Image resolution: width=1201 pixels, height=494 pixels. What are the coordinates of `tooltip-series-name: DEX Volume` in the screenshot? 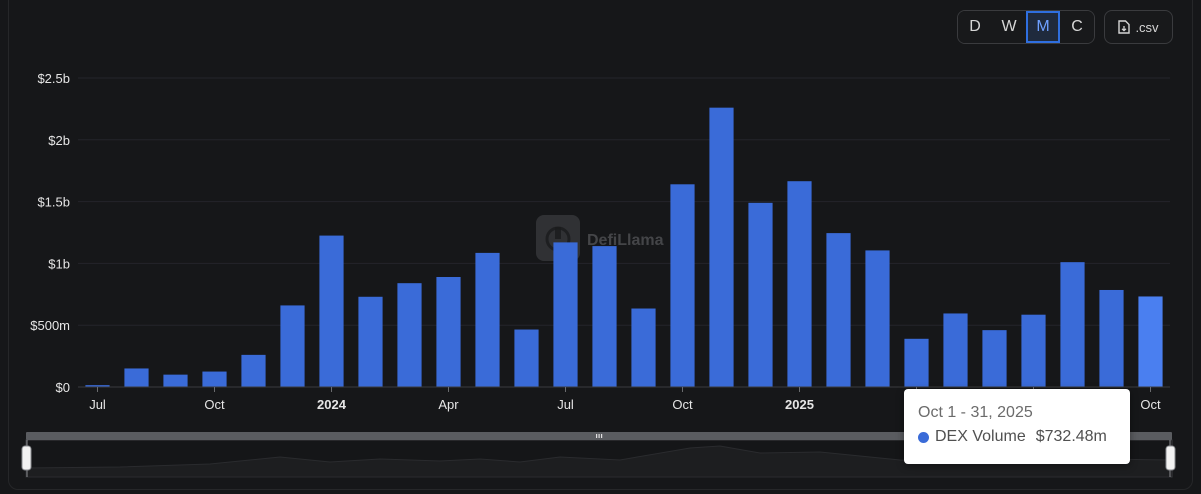 It's located at (980, 436).